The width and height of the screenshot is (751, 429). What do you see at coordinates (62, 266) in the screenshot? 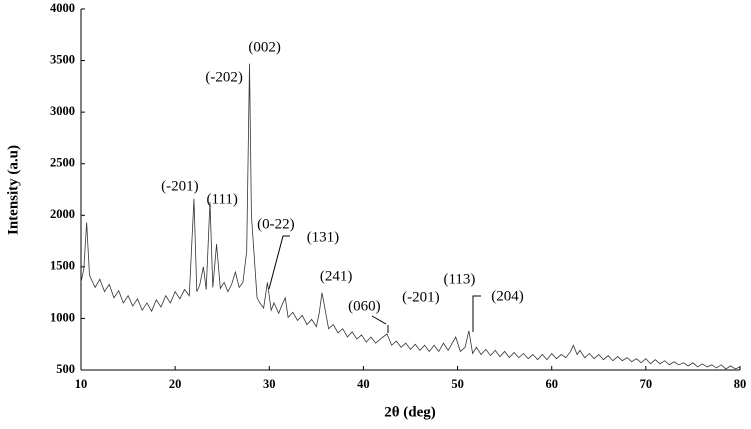
I see `y-tick-label: 1500` at bounding box center [62, 266].